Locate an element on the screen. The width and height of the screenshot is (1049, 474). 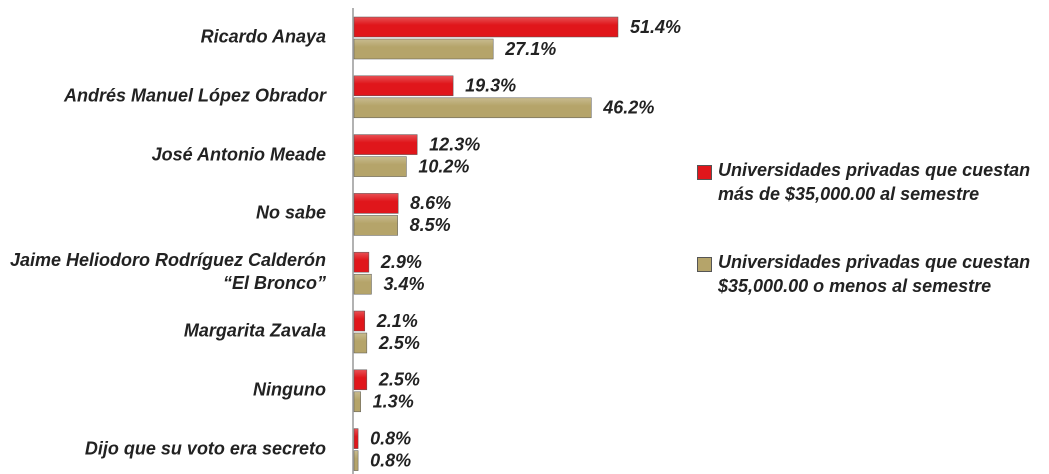
category-label: Dijo que su voto era secreto is located at coordinates (205, 448).